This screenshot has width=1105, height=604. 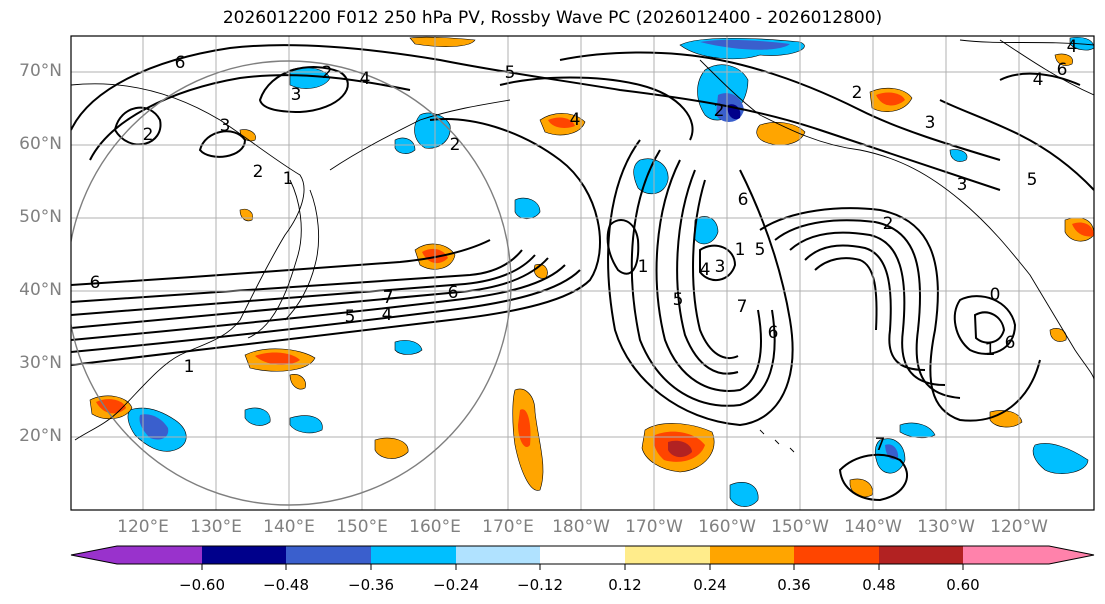 What do you see at coordinates (727, 527) in the screenshot?
I see `lon-label: 160°W` at bounding box center [727, 527].